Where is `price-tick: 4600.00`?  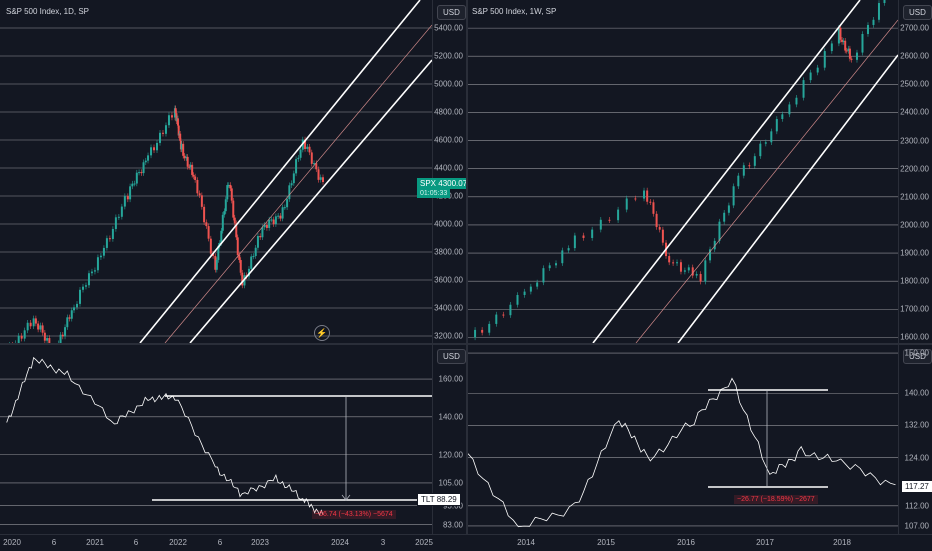 price-tick: 4600.00 is located at coordinates (448, 140).